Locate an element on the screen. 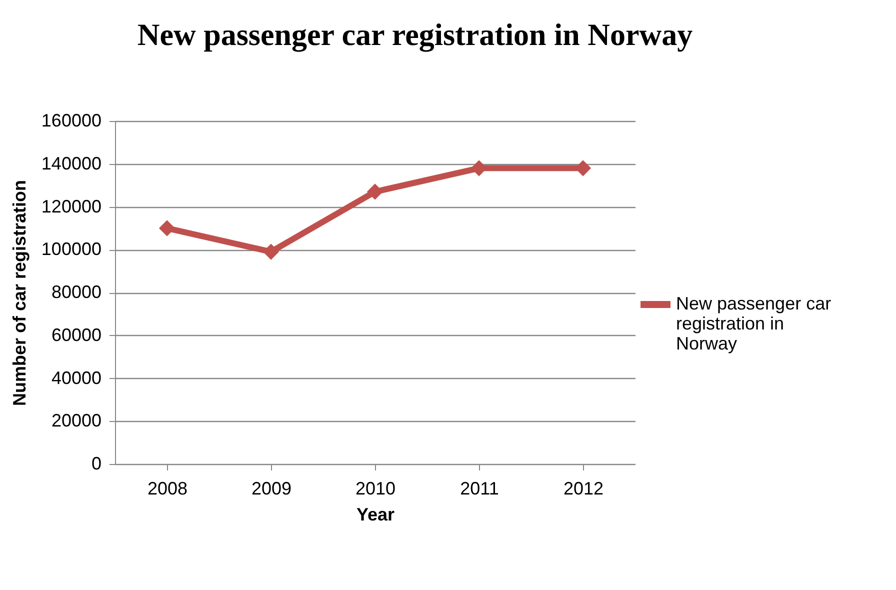  x-tick-label: 2010 is located at coordinates (375, 488).